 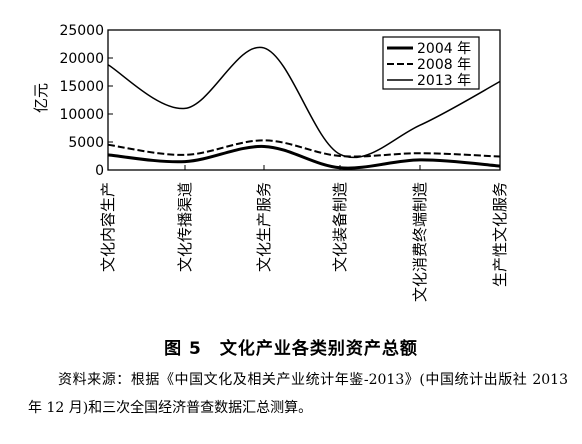 What do you see at coordinates (340, 227) in the screenshot?
I see `x-tick-label: 文化装备制造` at bounding box center [340, 227].